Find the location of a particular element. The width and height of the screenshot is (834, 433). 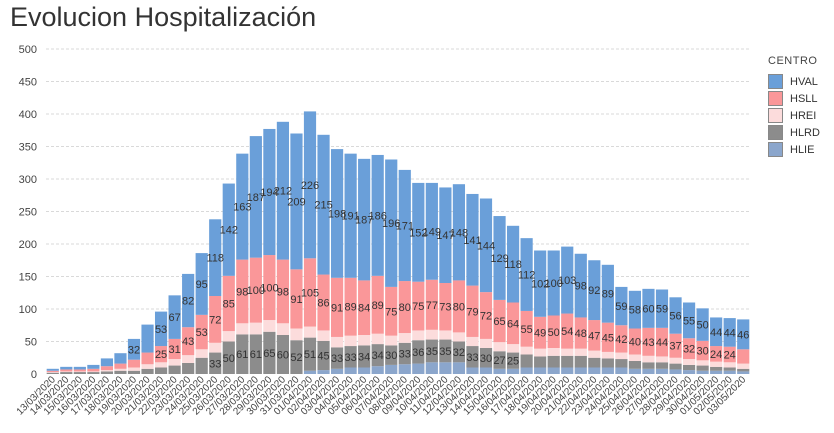

data-label-hsll: 30 is located at coordinates (702, 352).